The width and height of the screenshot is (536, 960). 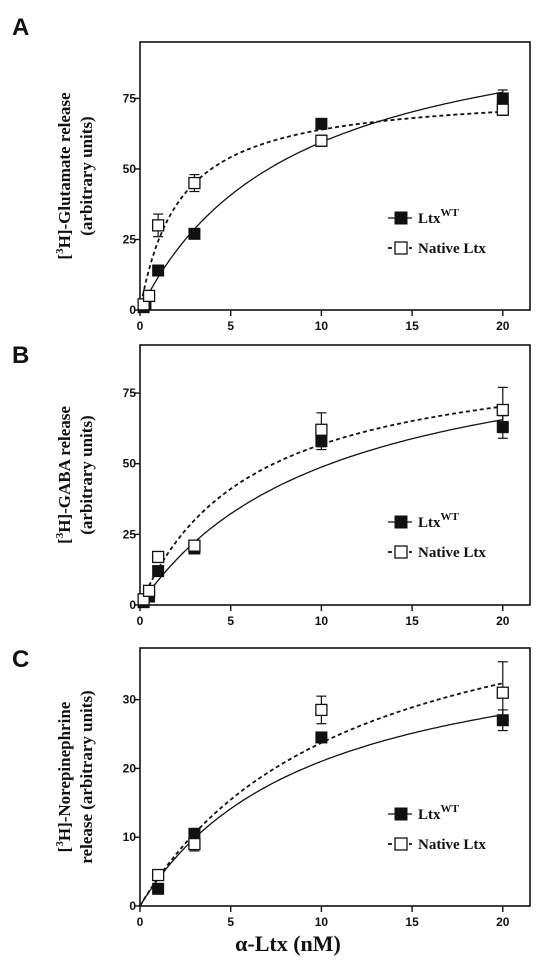 I want to click on y-tick-label: 10, so click(x=130, y=837).